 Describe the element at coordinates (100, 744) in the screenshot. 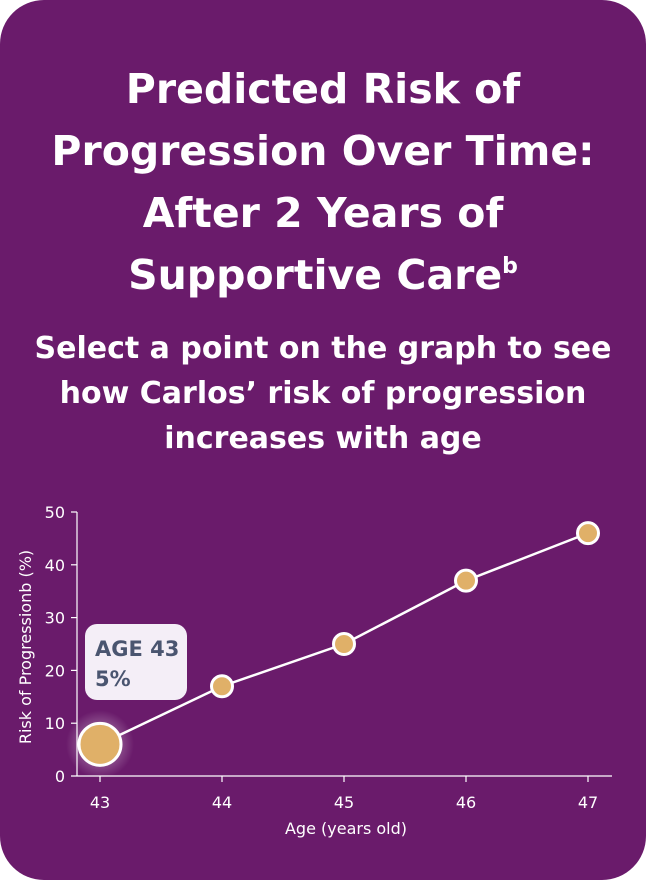

I see `data-point-selected` at that location.